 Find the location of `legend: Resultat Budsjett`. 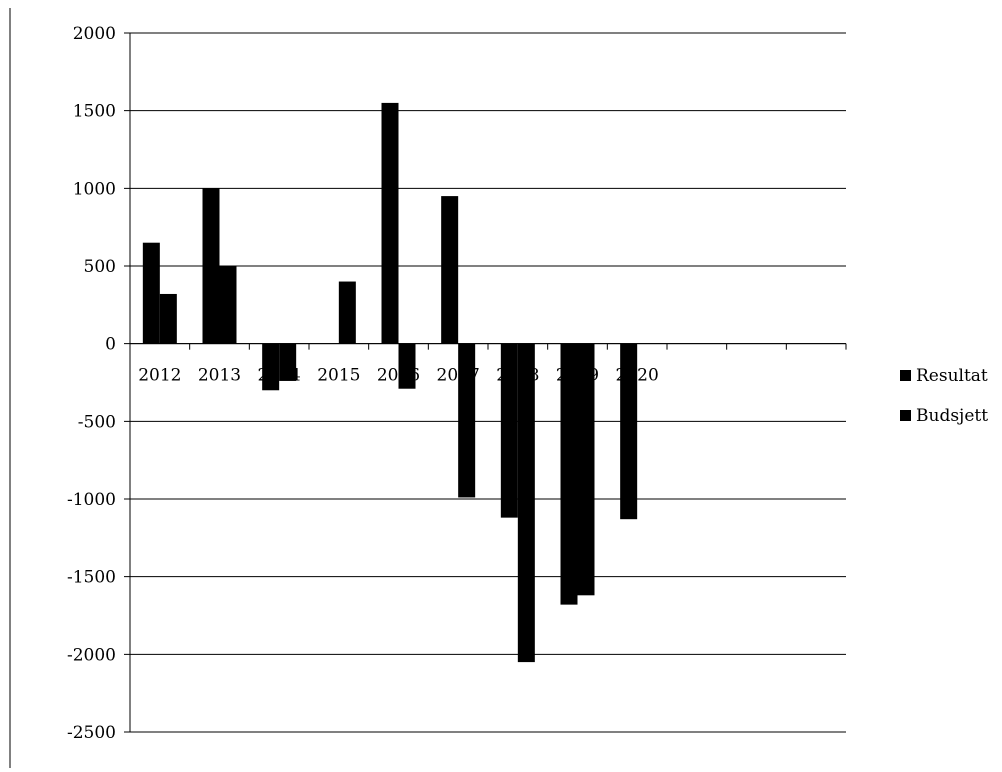

legend: Resultat Budsjett is located at coordinates (944, 396).